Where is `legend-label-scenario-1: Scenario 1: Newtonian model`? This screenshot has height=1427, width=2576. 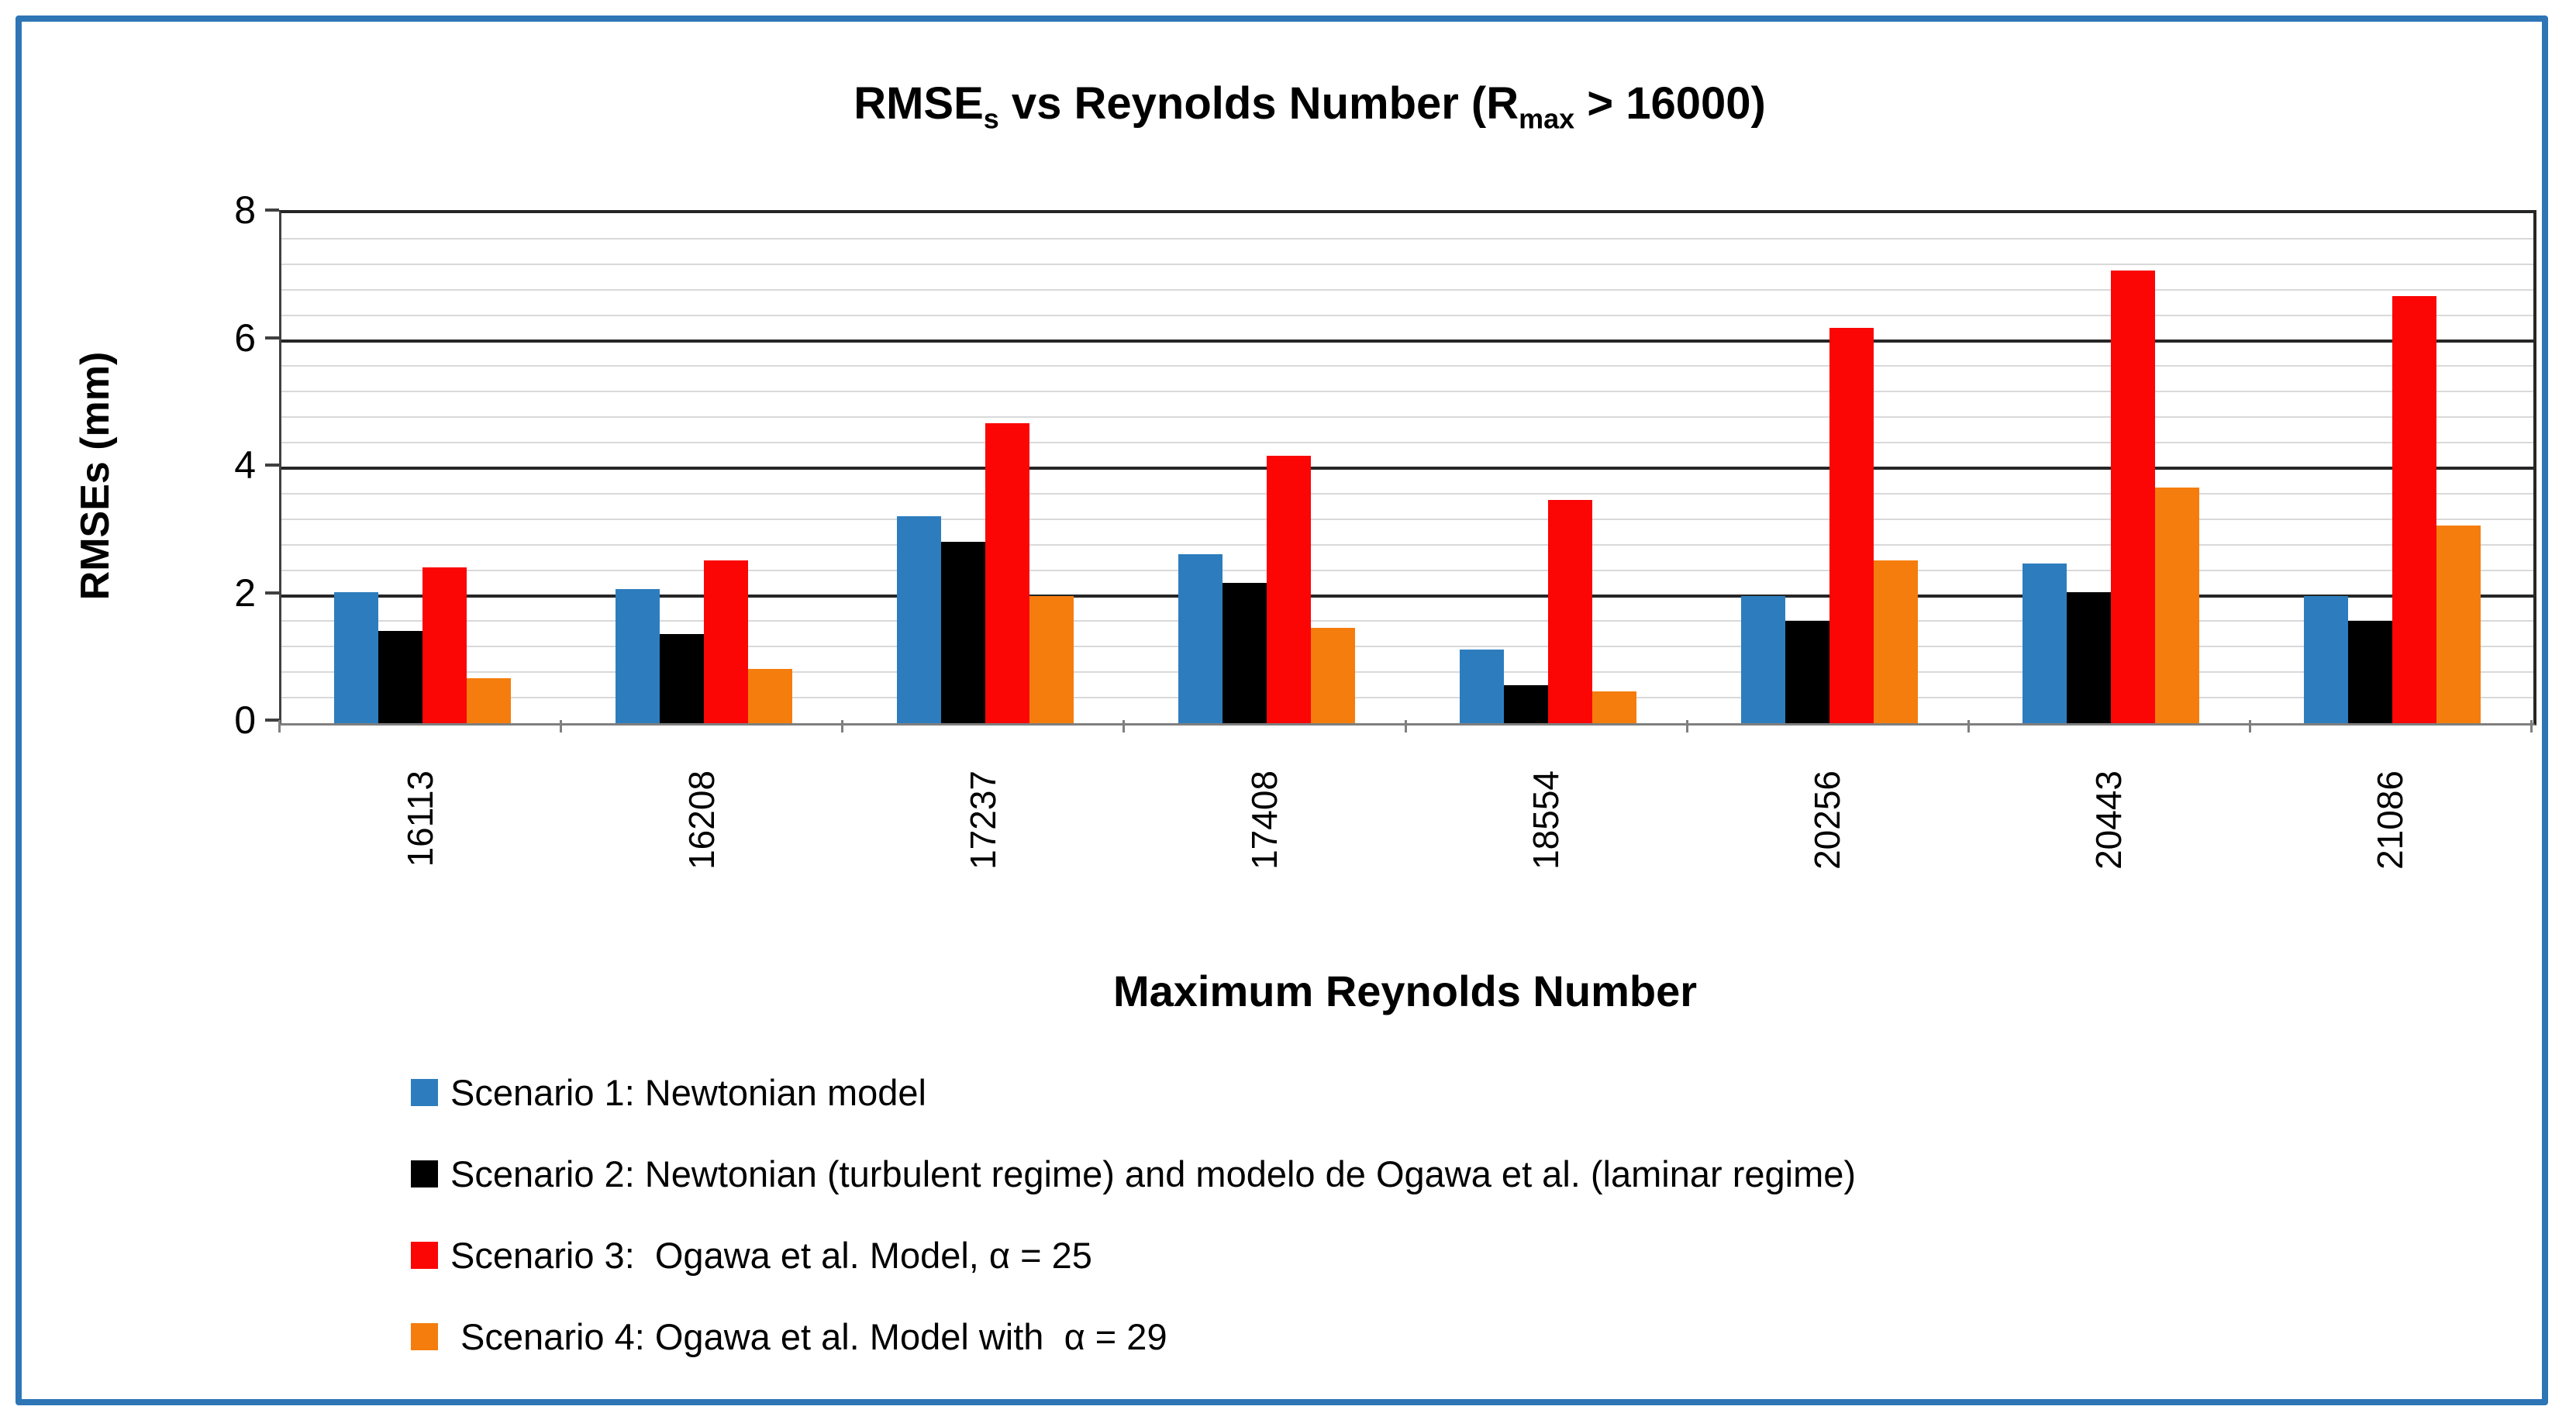
legend-label-scenario-1: Scenario 1: Newtonian model is located at coordinates (688, 1092).